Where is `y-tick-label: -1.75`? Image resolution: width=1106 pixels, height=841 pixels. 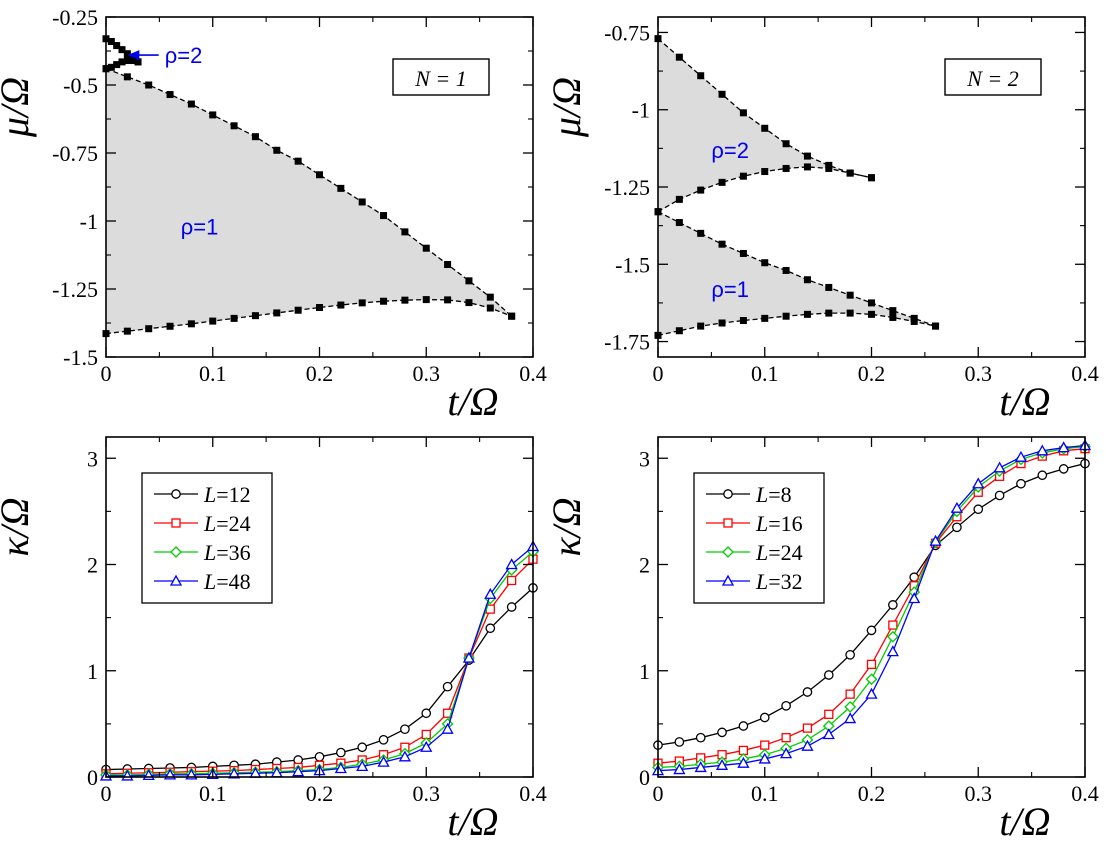
y-tick-label: -1.75 is located at coordinates (627, 342).